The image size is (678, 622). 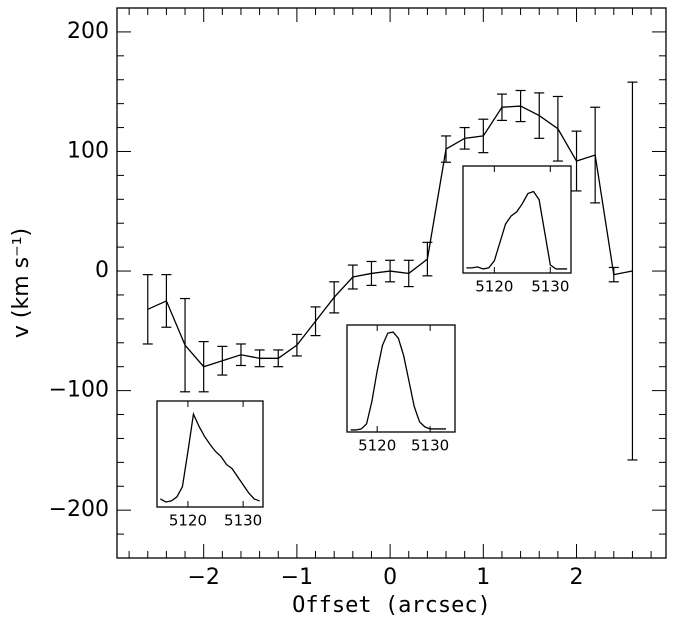 What do you see at coordinates (79, 509) in the screenshot?
I see `y-tick-label: −200` at bounding box center [79, 509].